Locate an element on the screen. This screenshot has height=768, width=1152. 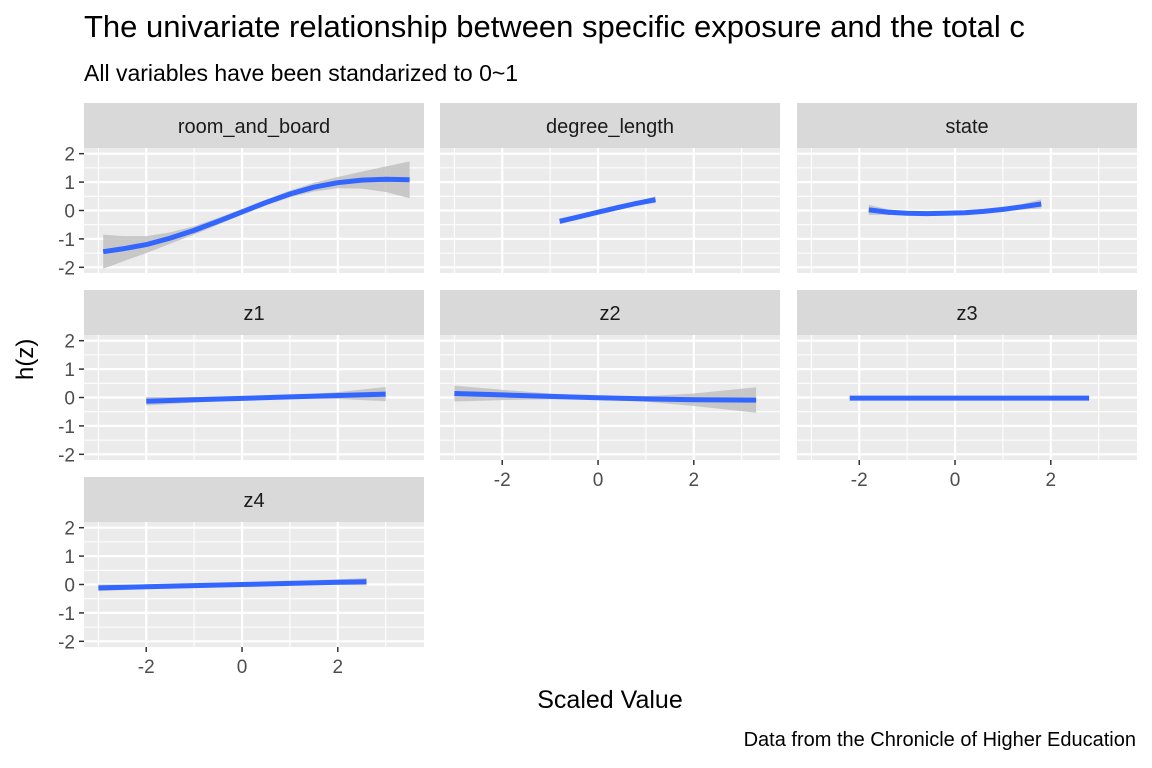
facet-strip-label: degree_length is located at coordinates (610, 127).